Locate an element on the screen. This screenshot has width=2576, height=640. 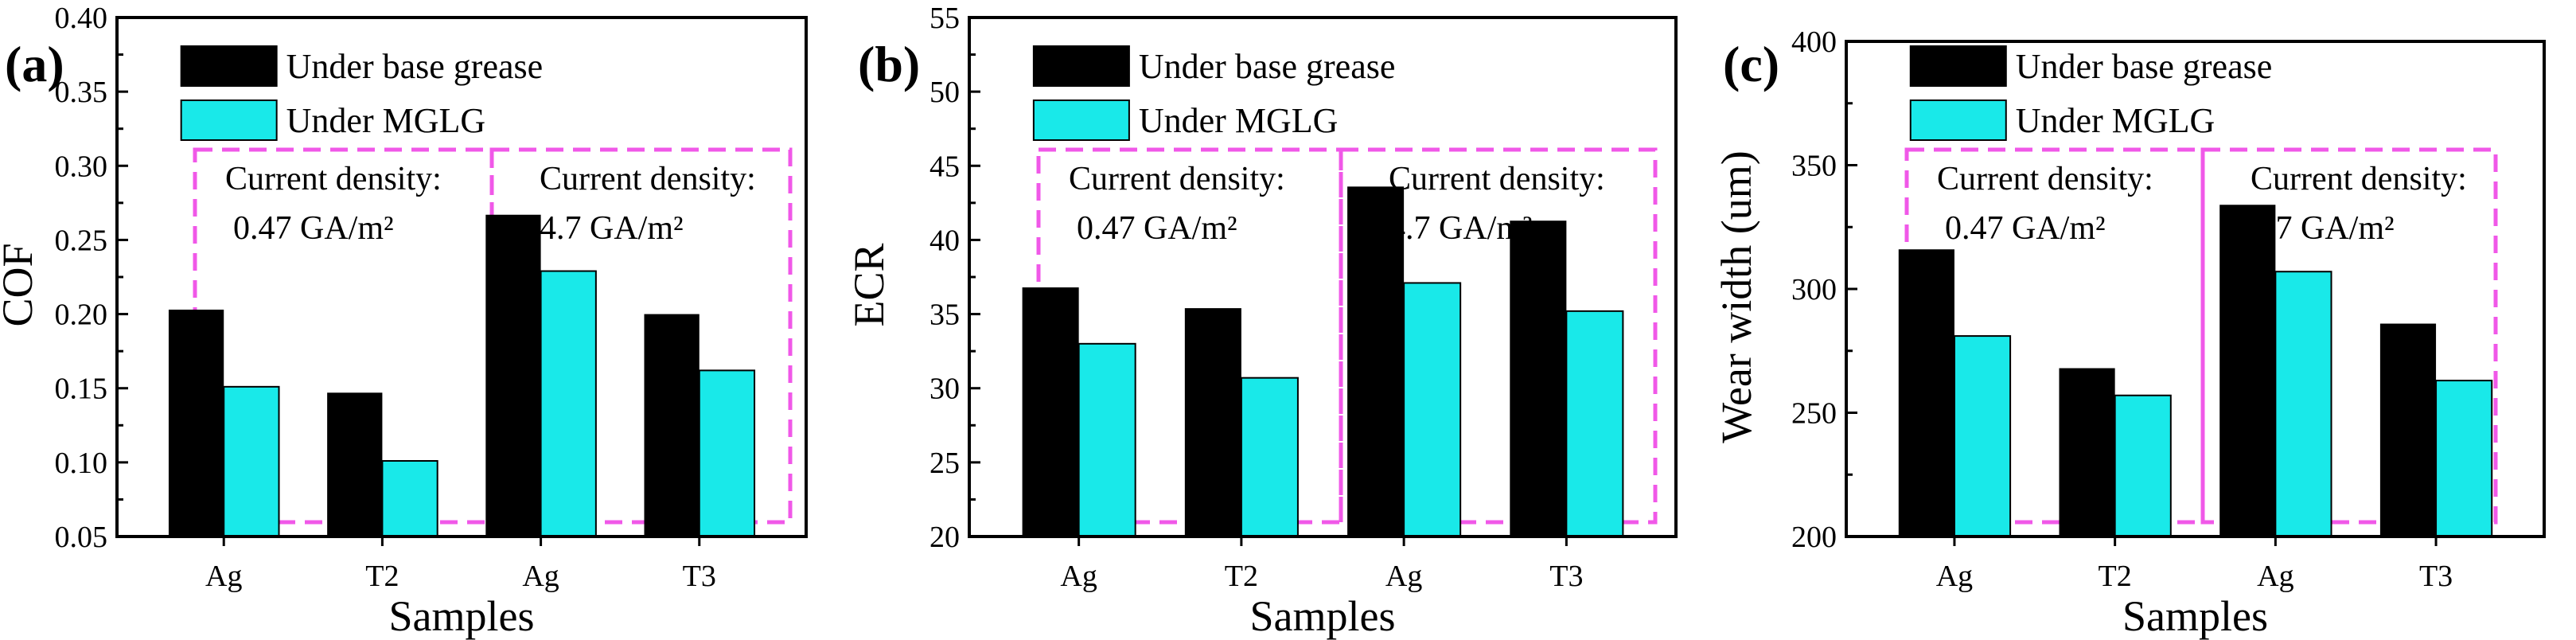
y-tick-label: 45 is located at coordinates (944, 166).